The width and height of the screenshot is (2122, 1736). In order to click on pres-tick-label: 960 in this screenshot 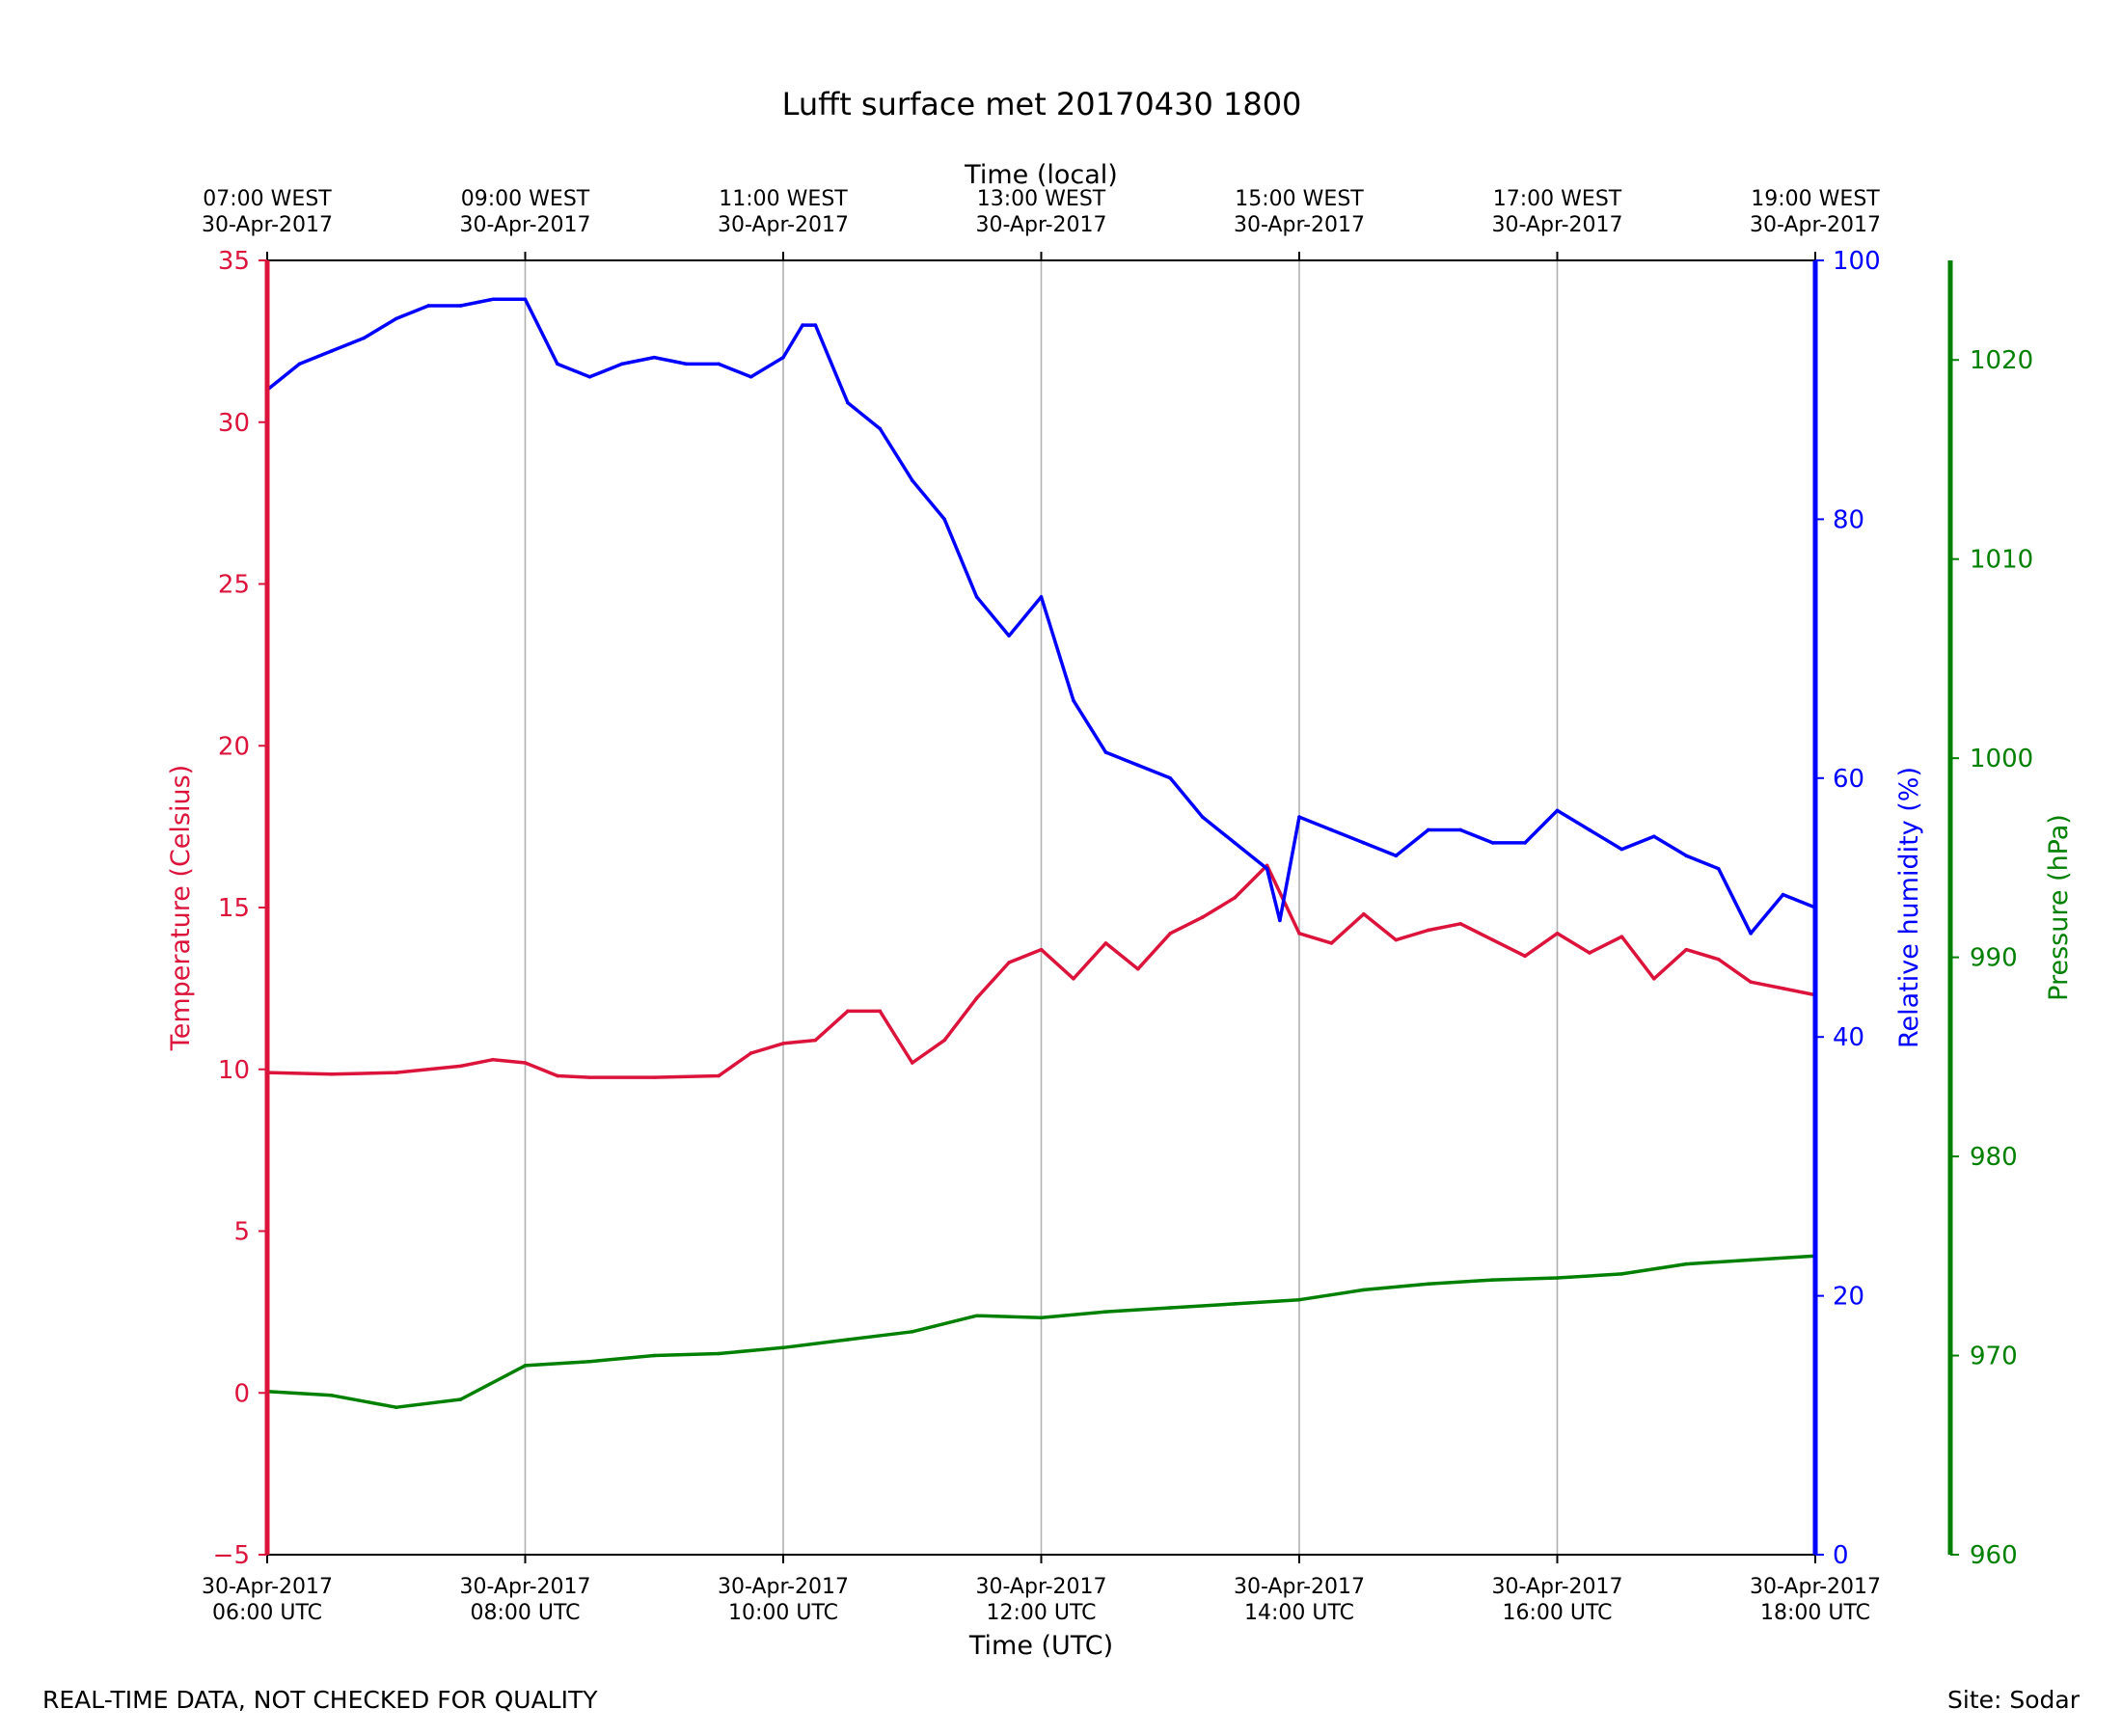, I will do `click(1994, 1555)`.